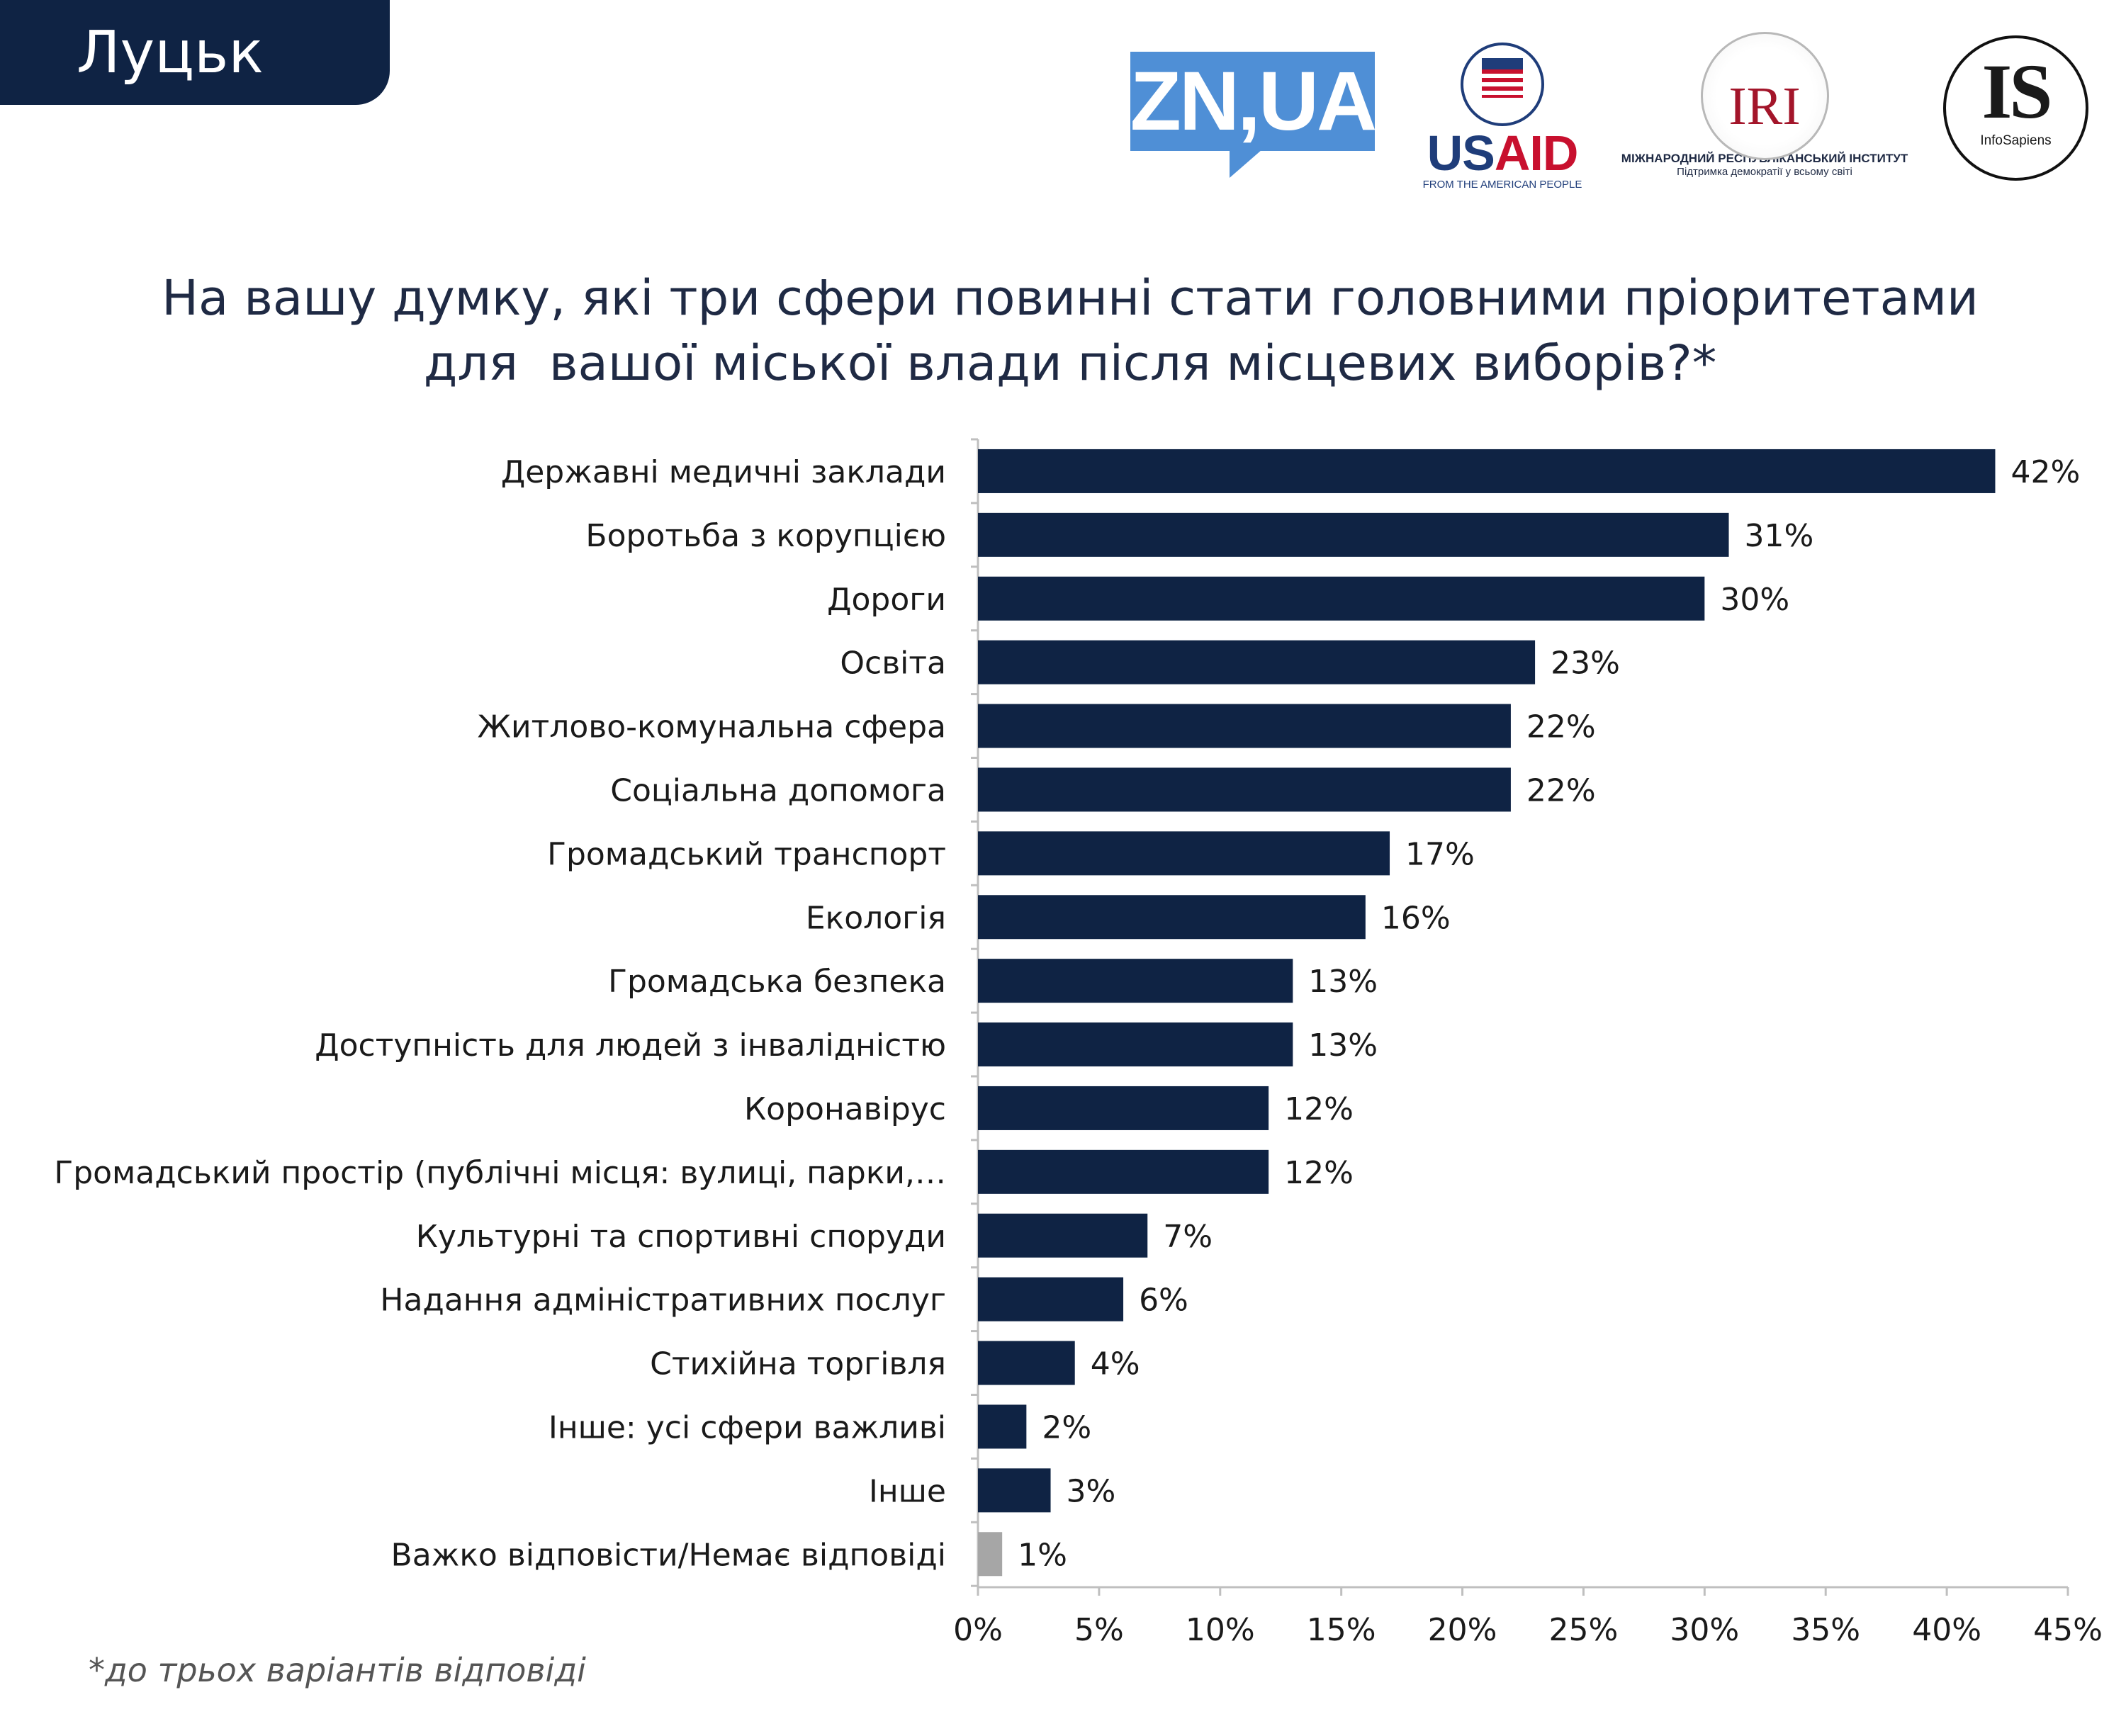 This screenshot has width=2126, height=1736. Describe the element at coordinates (1704, 1630) in the screenshot. I see `x-tick-label: 30%` at that location.